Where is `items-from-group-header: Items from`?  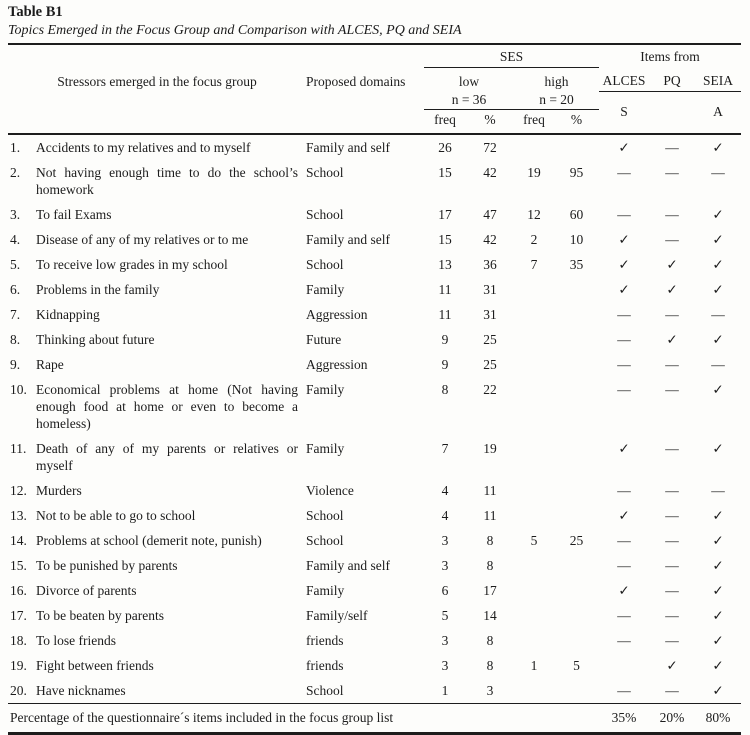
items-from-group-header: Items from is located at coordinates (670, 57).